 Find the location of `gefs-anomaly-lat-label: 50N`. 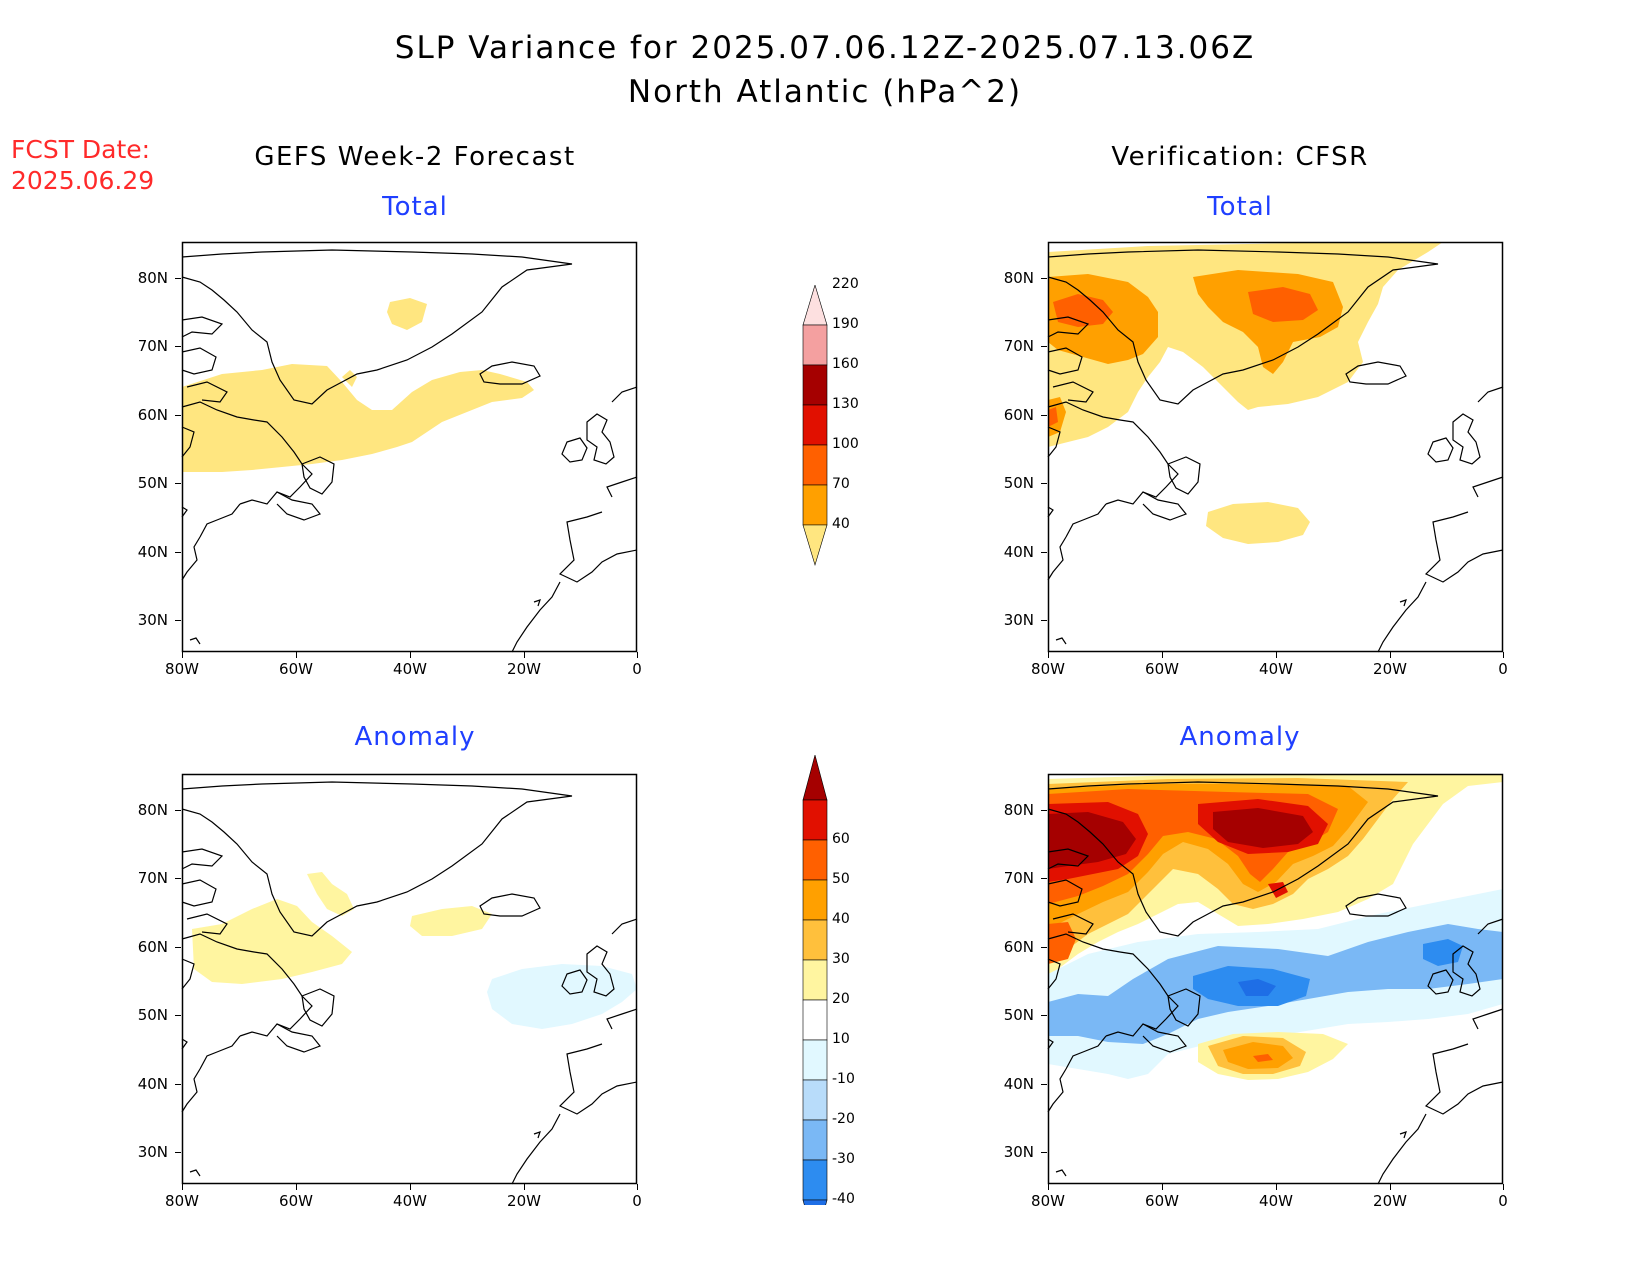

gefs-anomaly-lat-label: 50N is located at coordinates (152, 1015).